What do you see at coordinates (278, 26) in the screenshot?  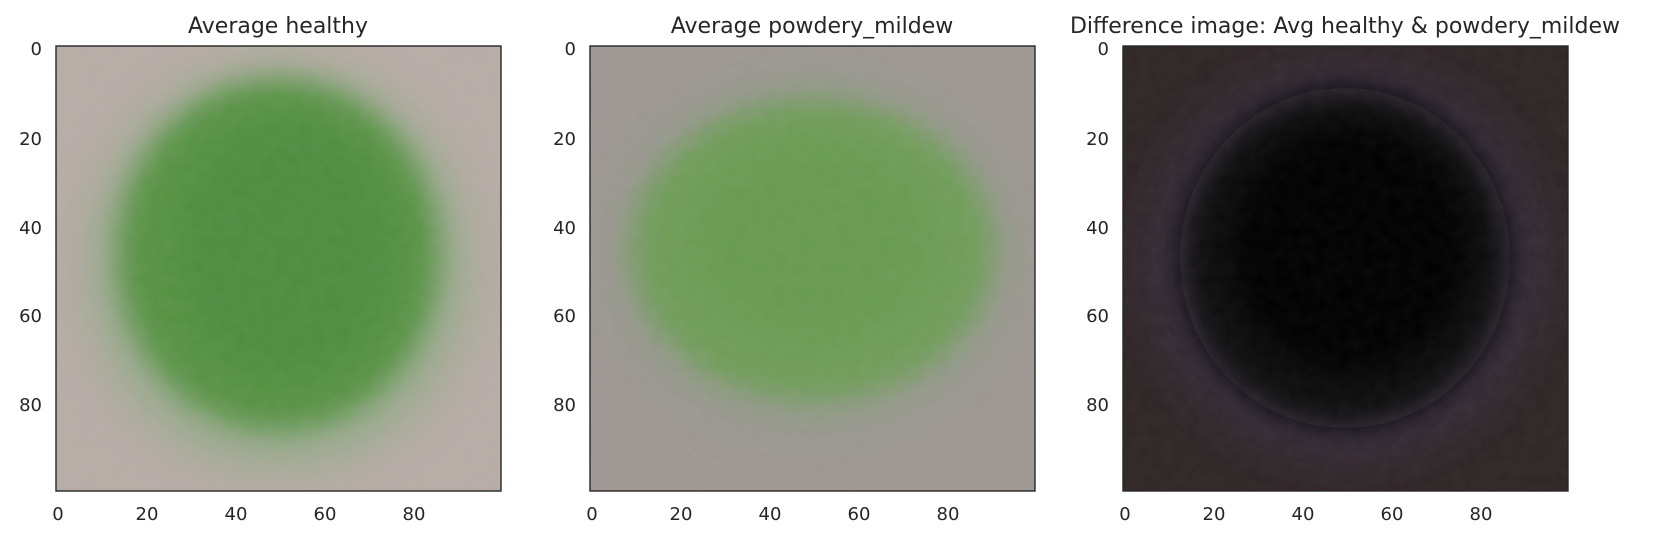 I see `panel-title: Average healthy` at bounding box center [278, 26].